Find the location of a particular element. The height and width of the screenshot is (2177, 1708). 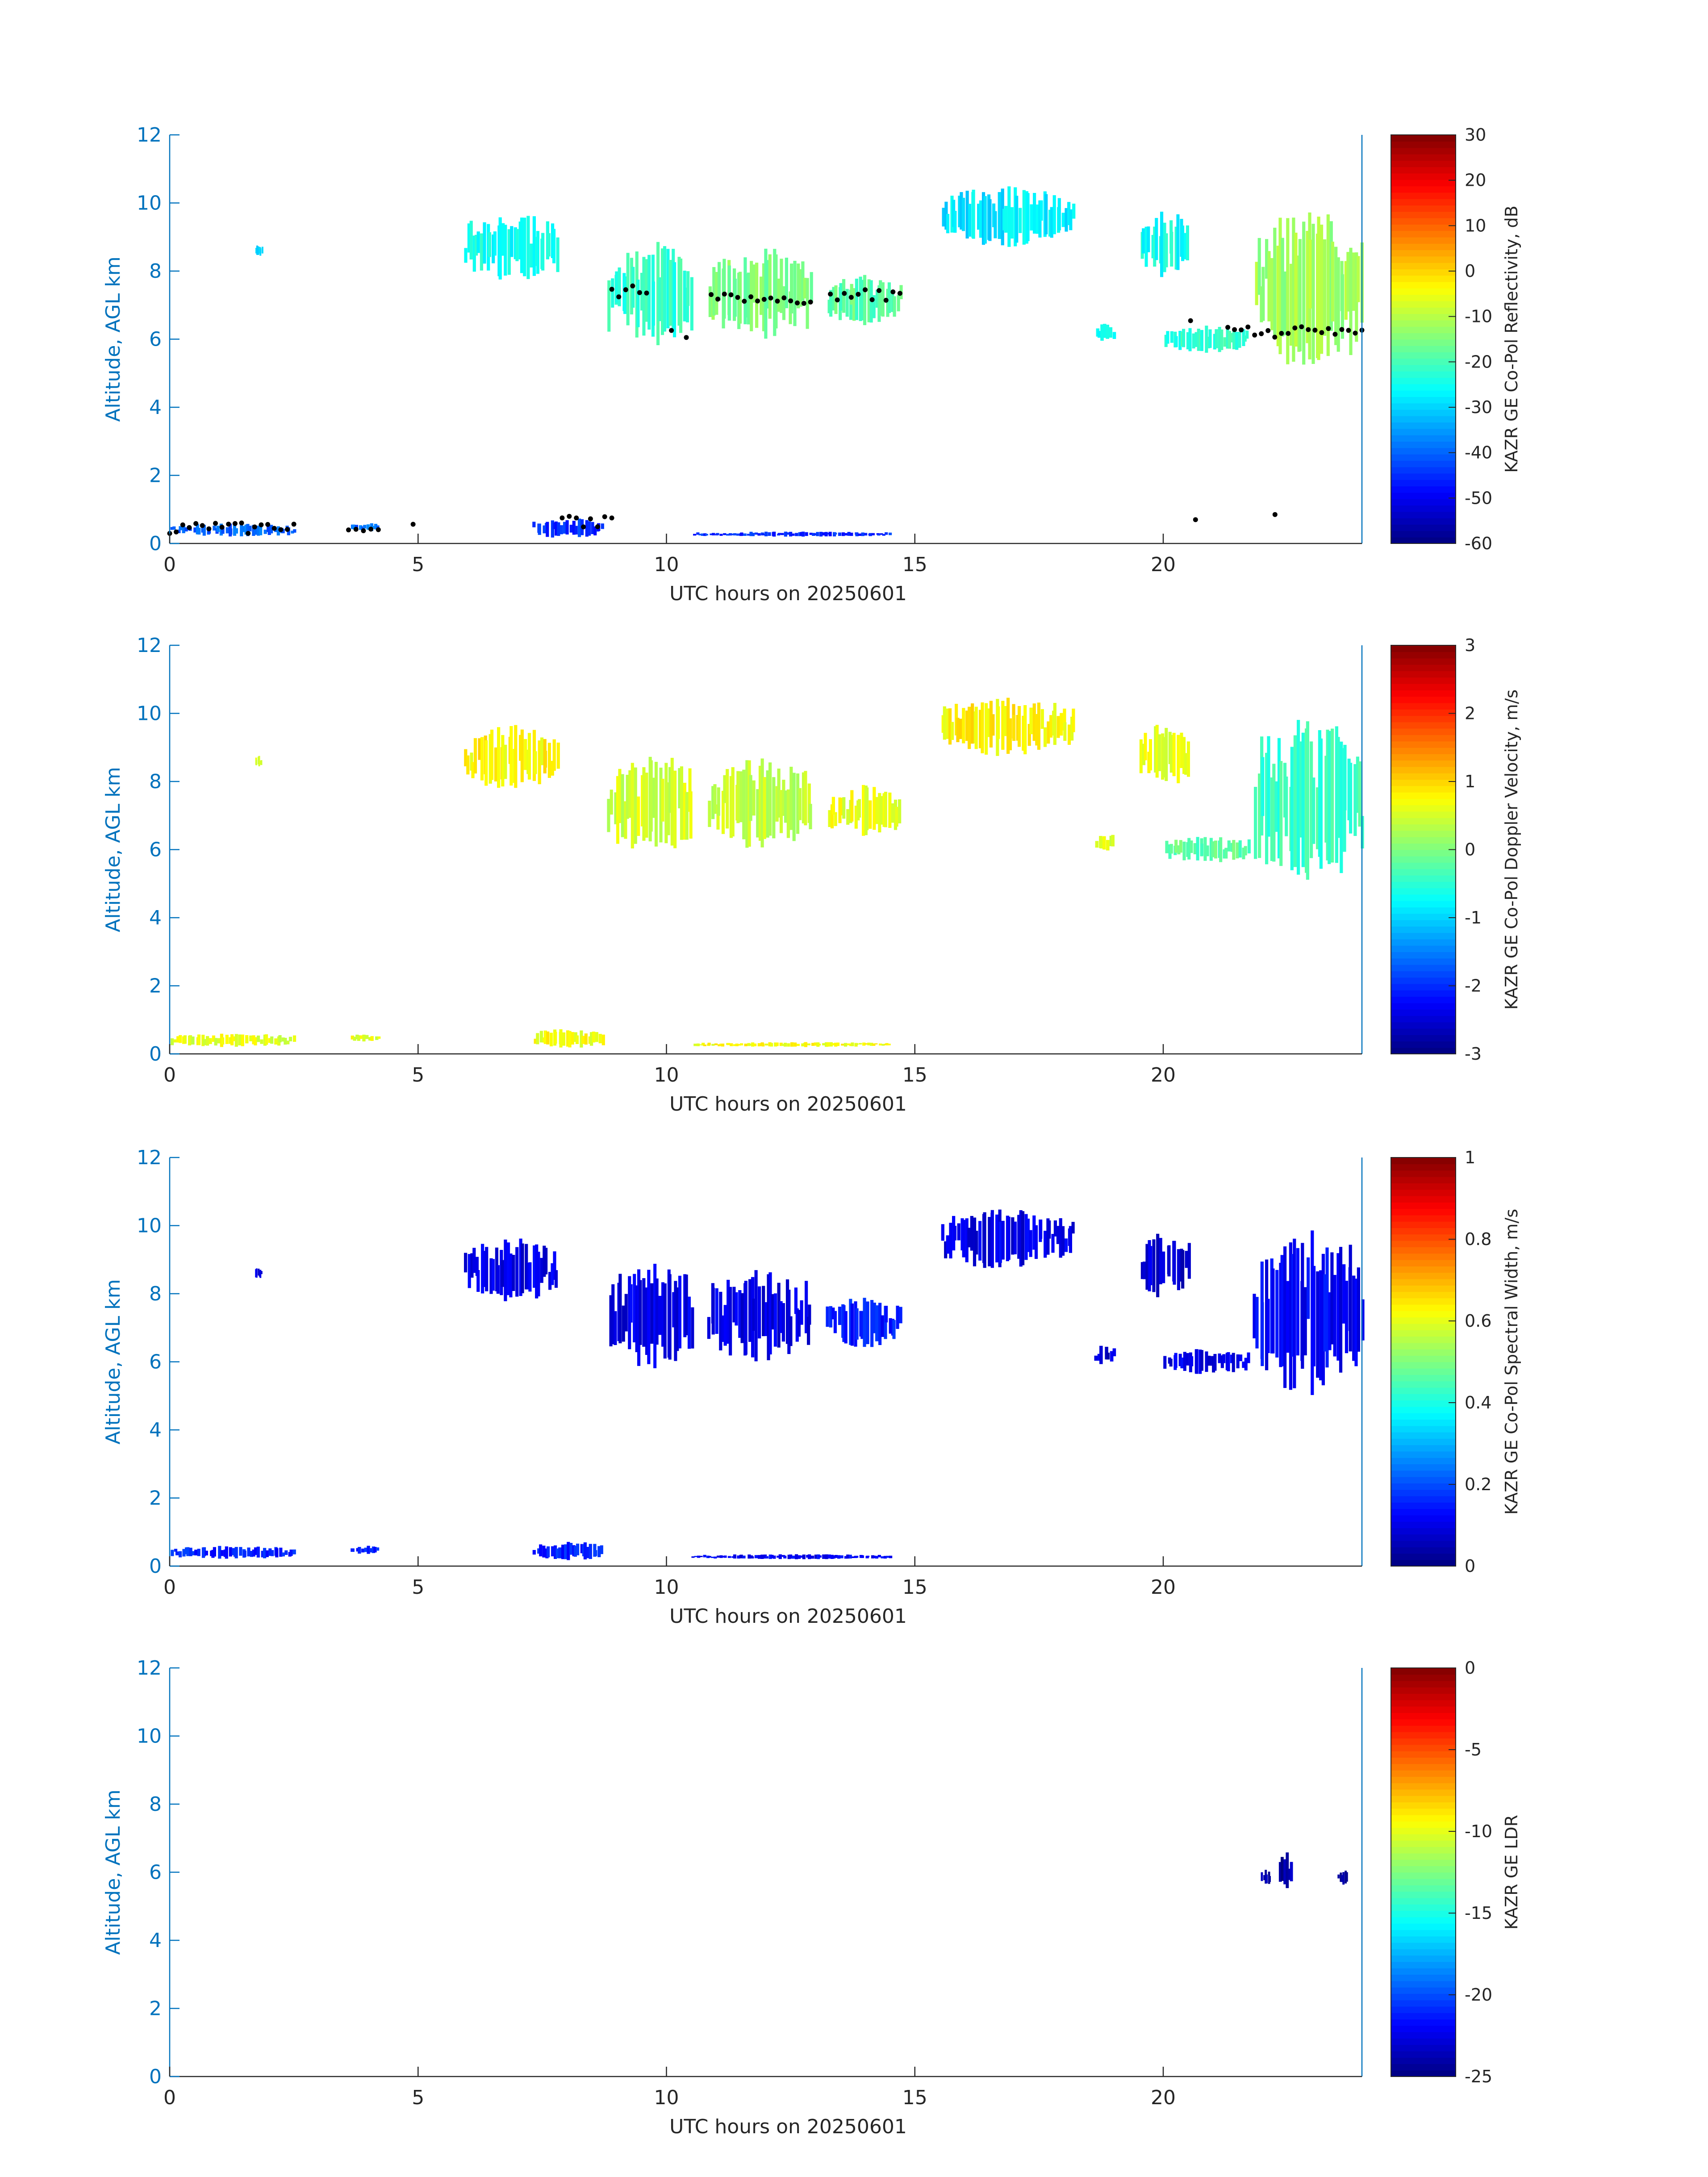

y-tick-label: 12 is located at coordinates (149, 1157).